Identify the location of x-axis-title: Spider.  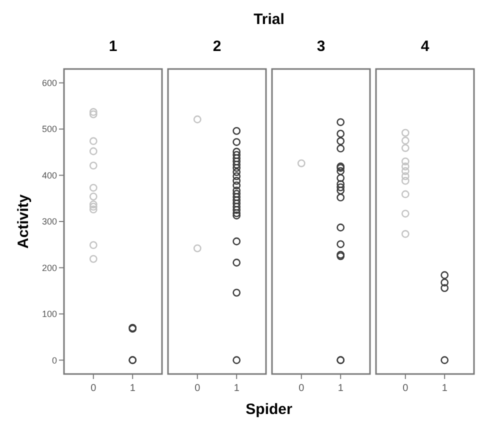
(269, 409).